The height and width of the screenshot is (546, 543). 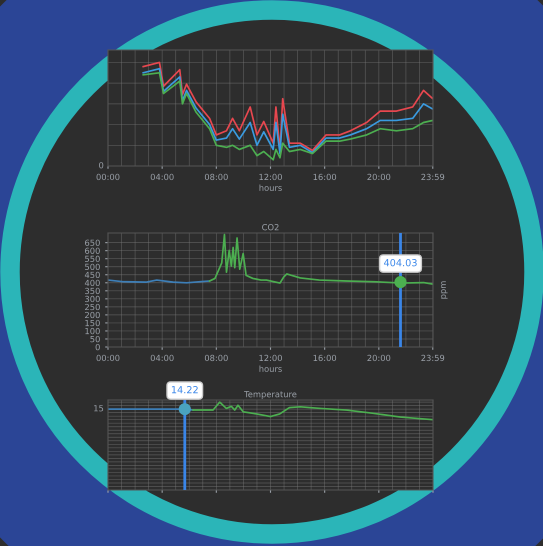 What do you see at coordinates (92, 331) in the screenshot?
I see `y-tick-label: 100` at bounding box center [92, 331].